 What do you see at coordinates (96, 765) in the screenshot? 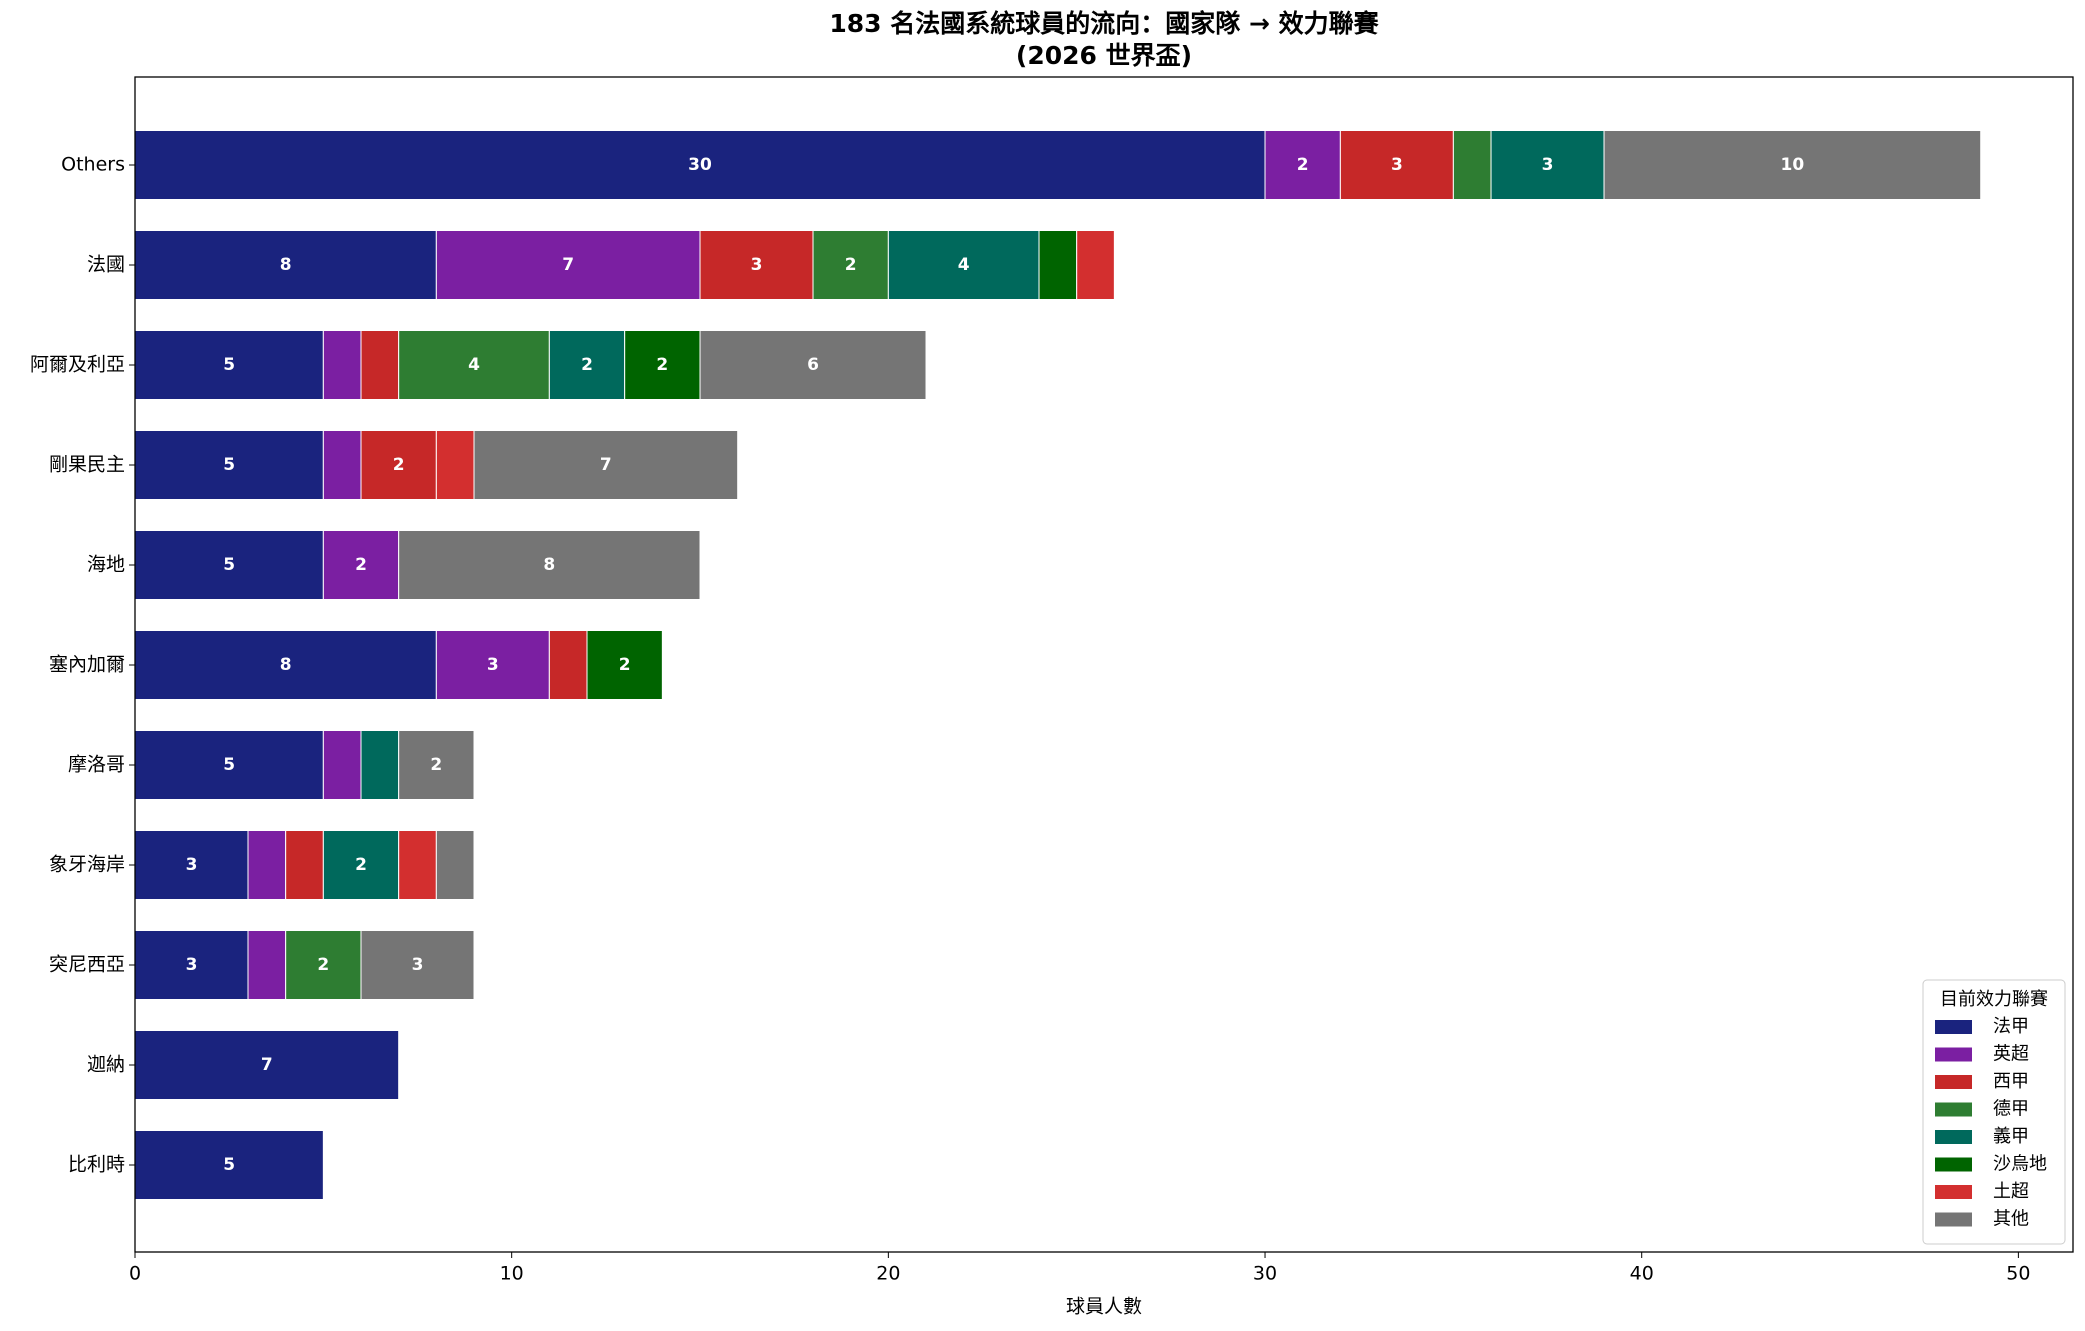
I see `y-tick-label: 摩洛哥` at bounding box center [96, 765].